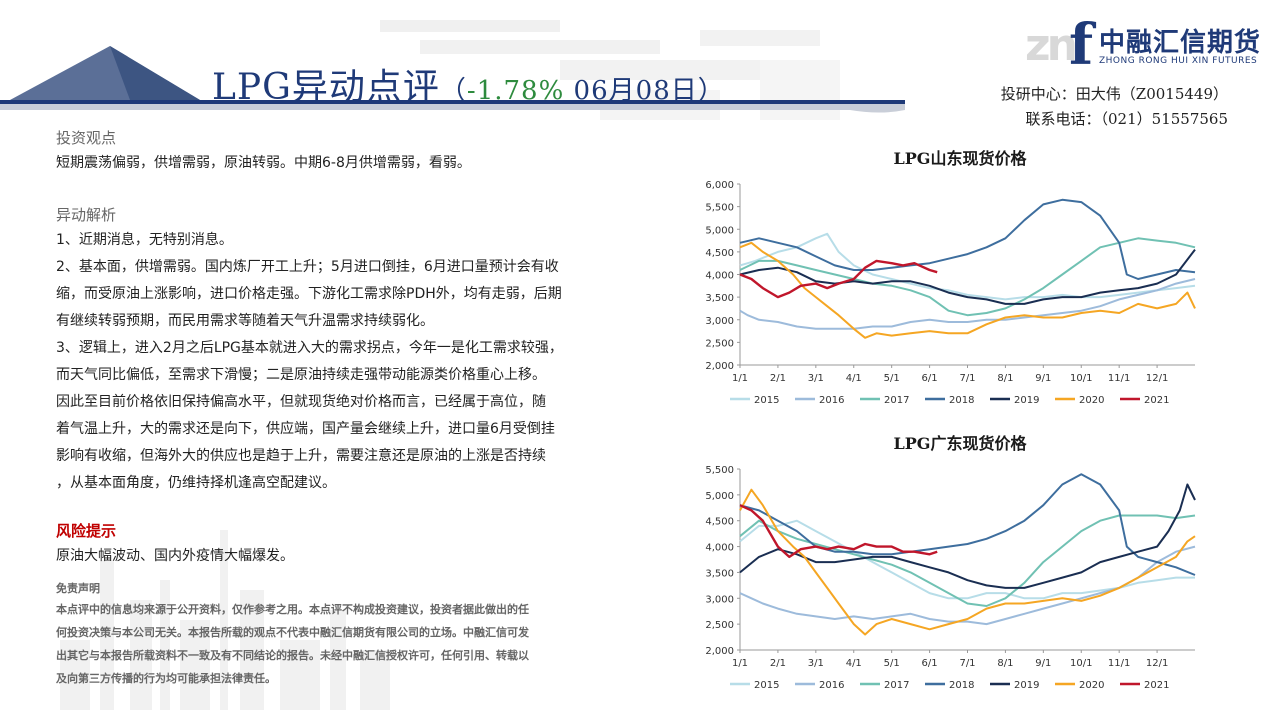 The height and width of the screenshot is (720, 1280). What do you see at coordinates (305, 429) in the screenshot?
I see `analysis-line: 着气温上升，大的需求还是向下，供应端，国产量会继续上升，进口量6月受倒挂` at bounding box center [305, 429].